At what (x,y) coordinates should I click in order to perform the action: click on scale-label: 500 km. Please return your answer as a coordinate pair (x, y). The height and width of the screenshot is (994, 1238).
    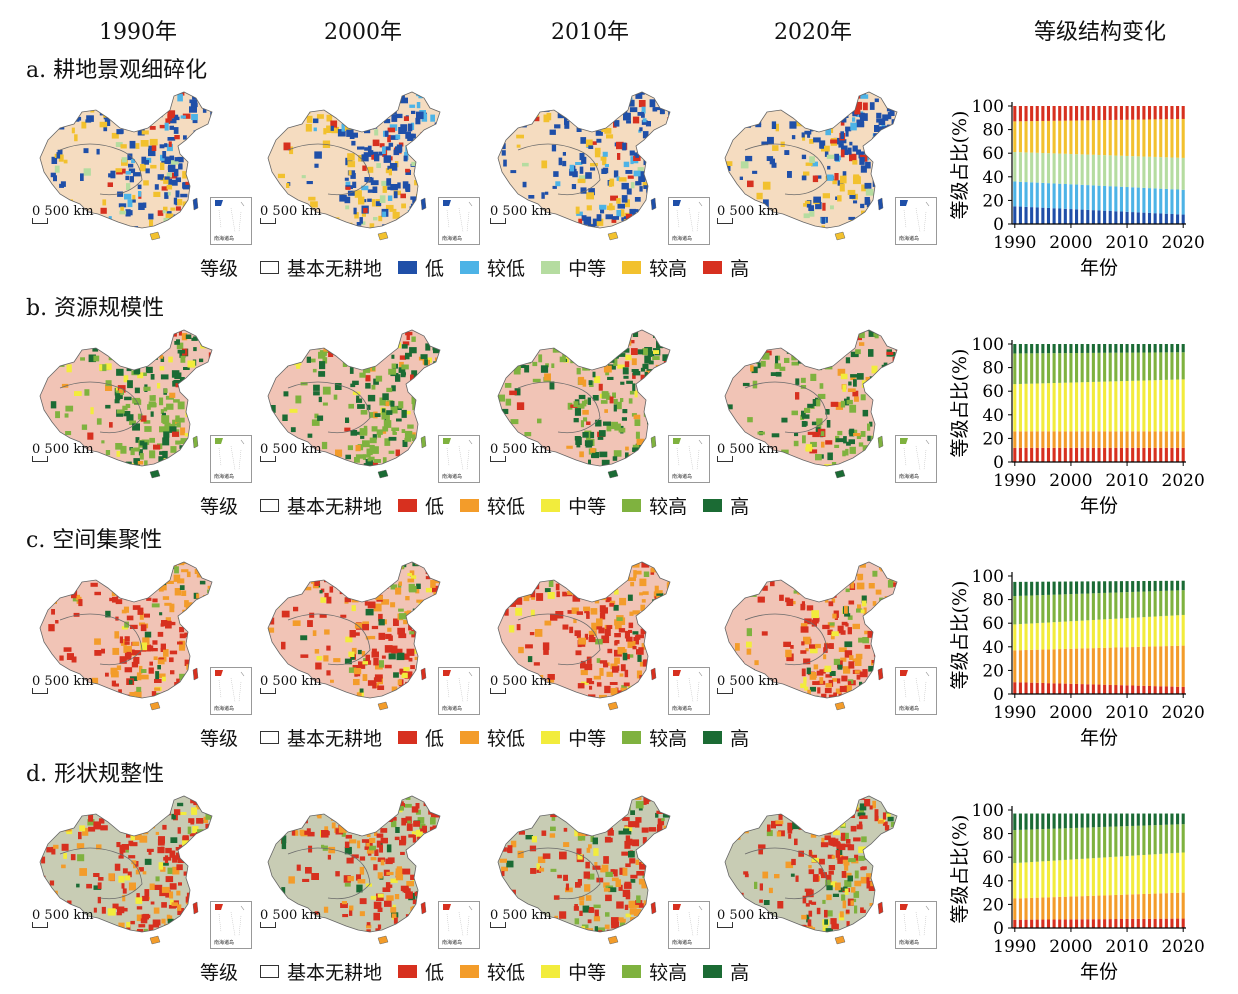
    Looking at the image, I should click on (297, 211).